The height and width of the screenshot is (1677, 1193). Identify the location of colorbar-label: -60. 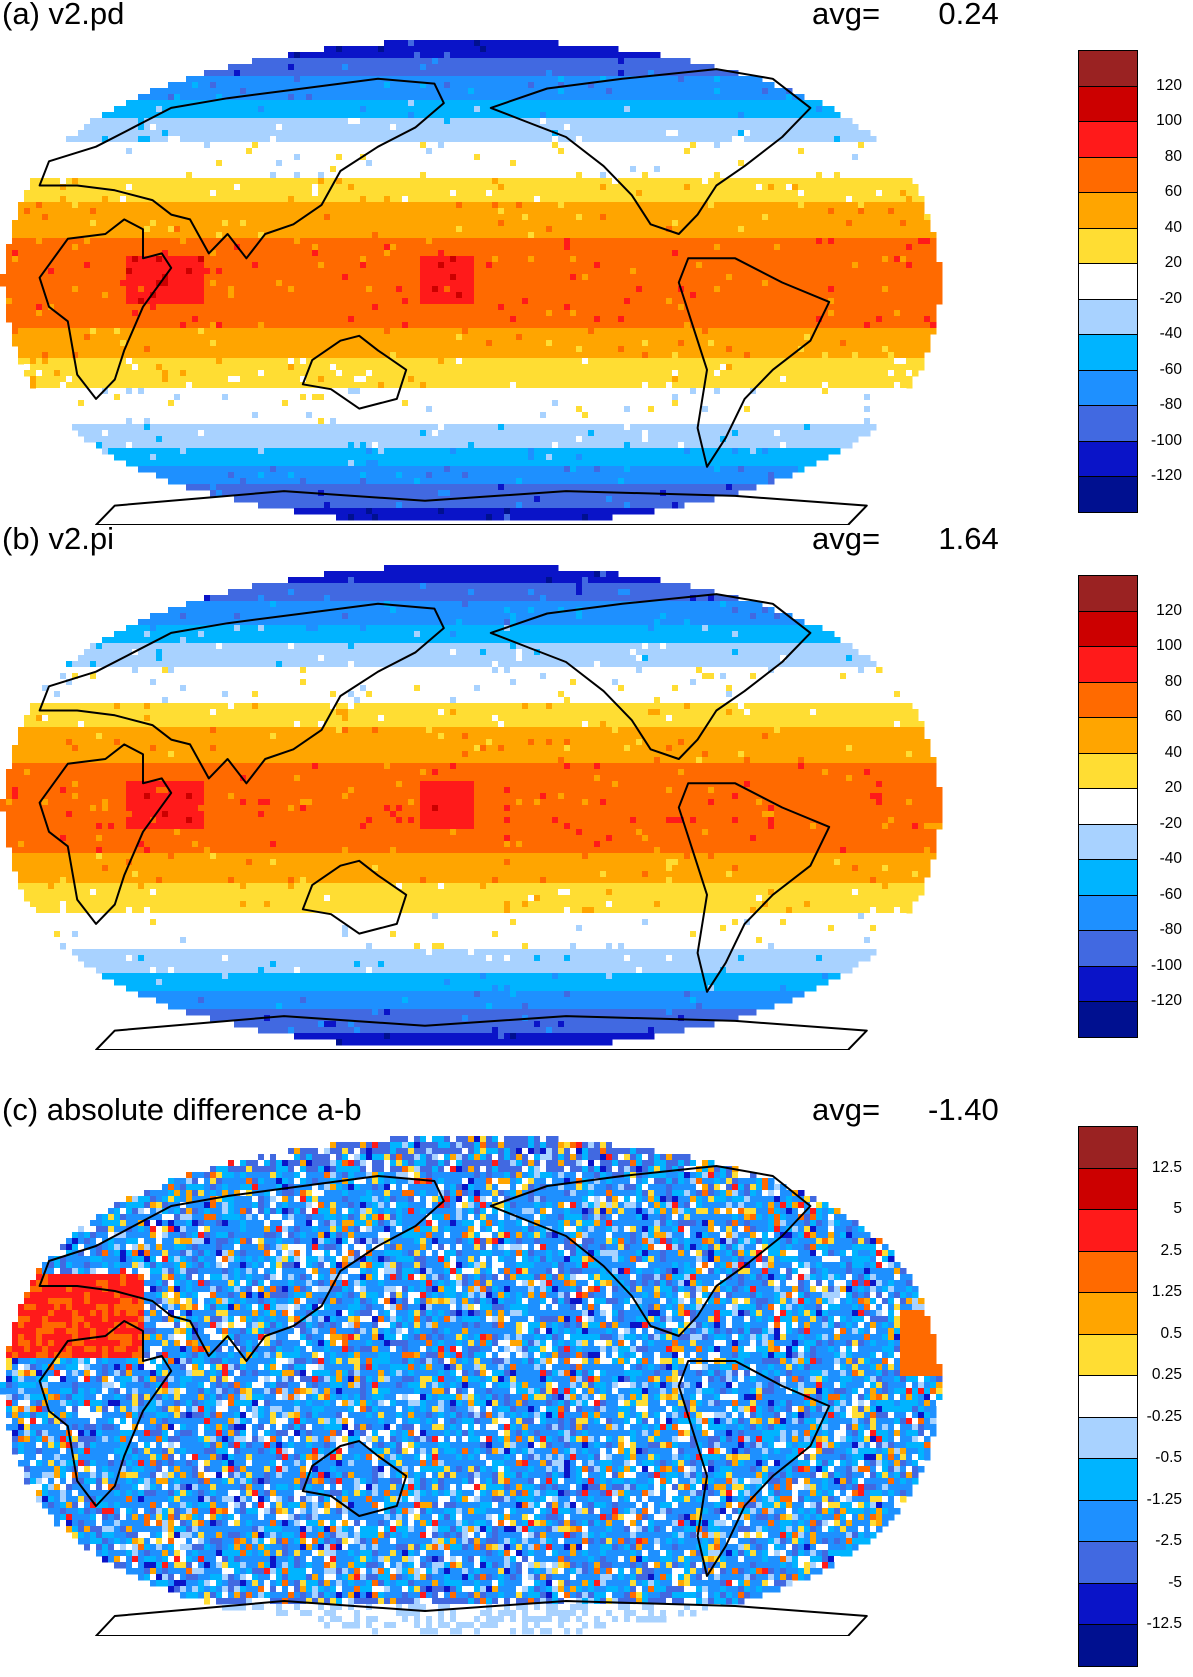
(1130, 895).